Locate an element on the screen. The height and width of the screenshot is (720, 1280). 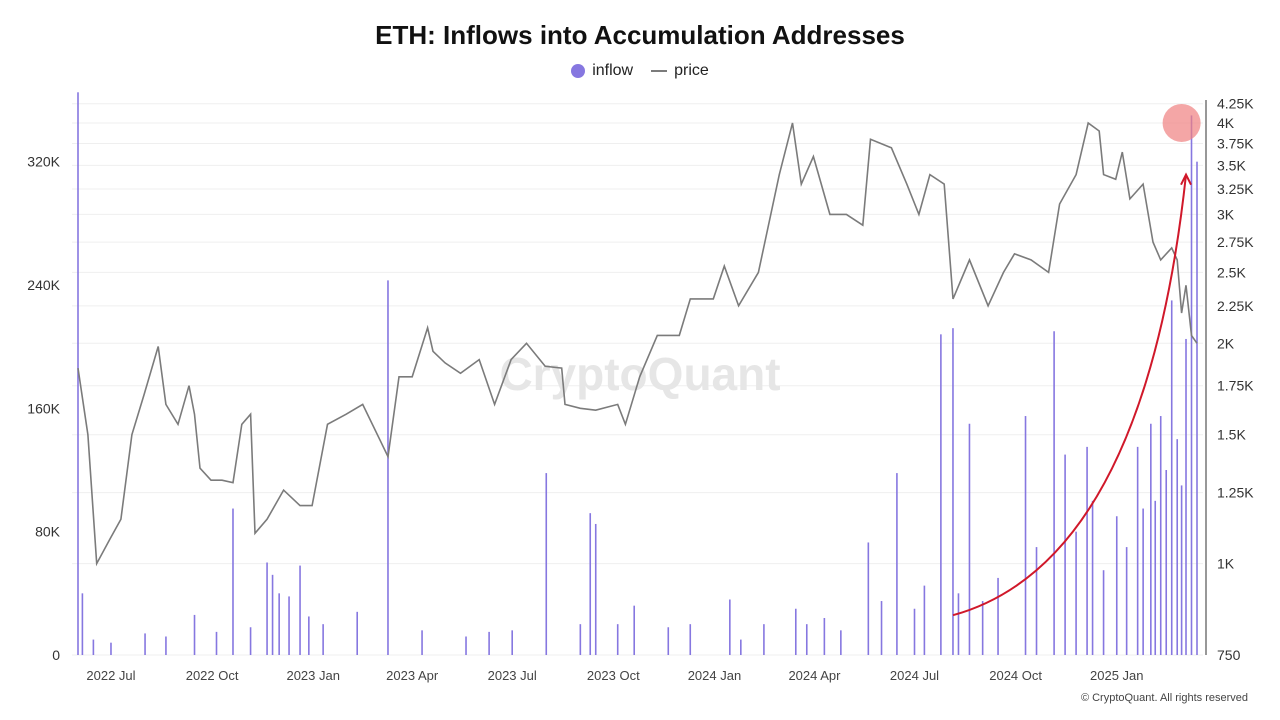
y-right-tick-label: 1.75K is located at coordinates (1235, 386).